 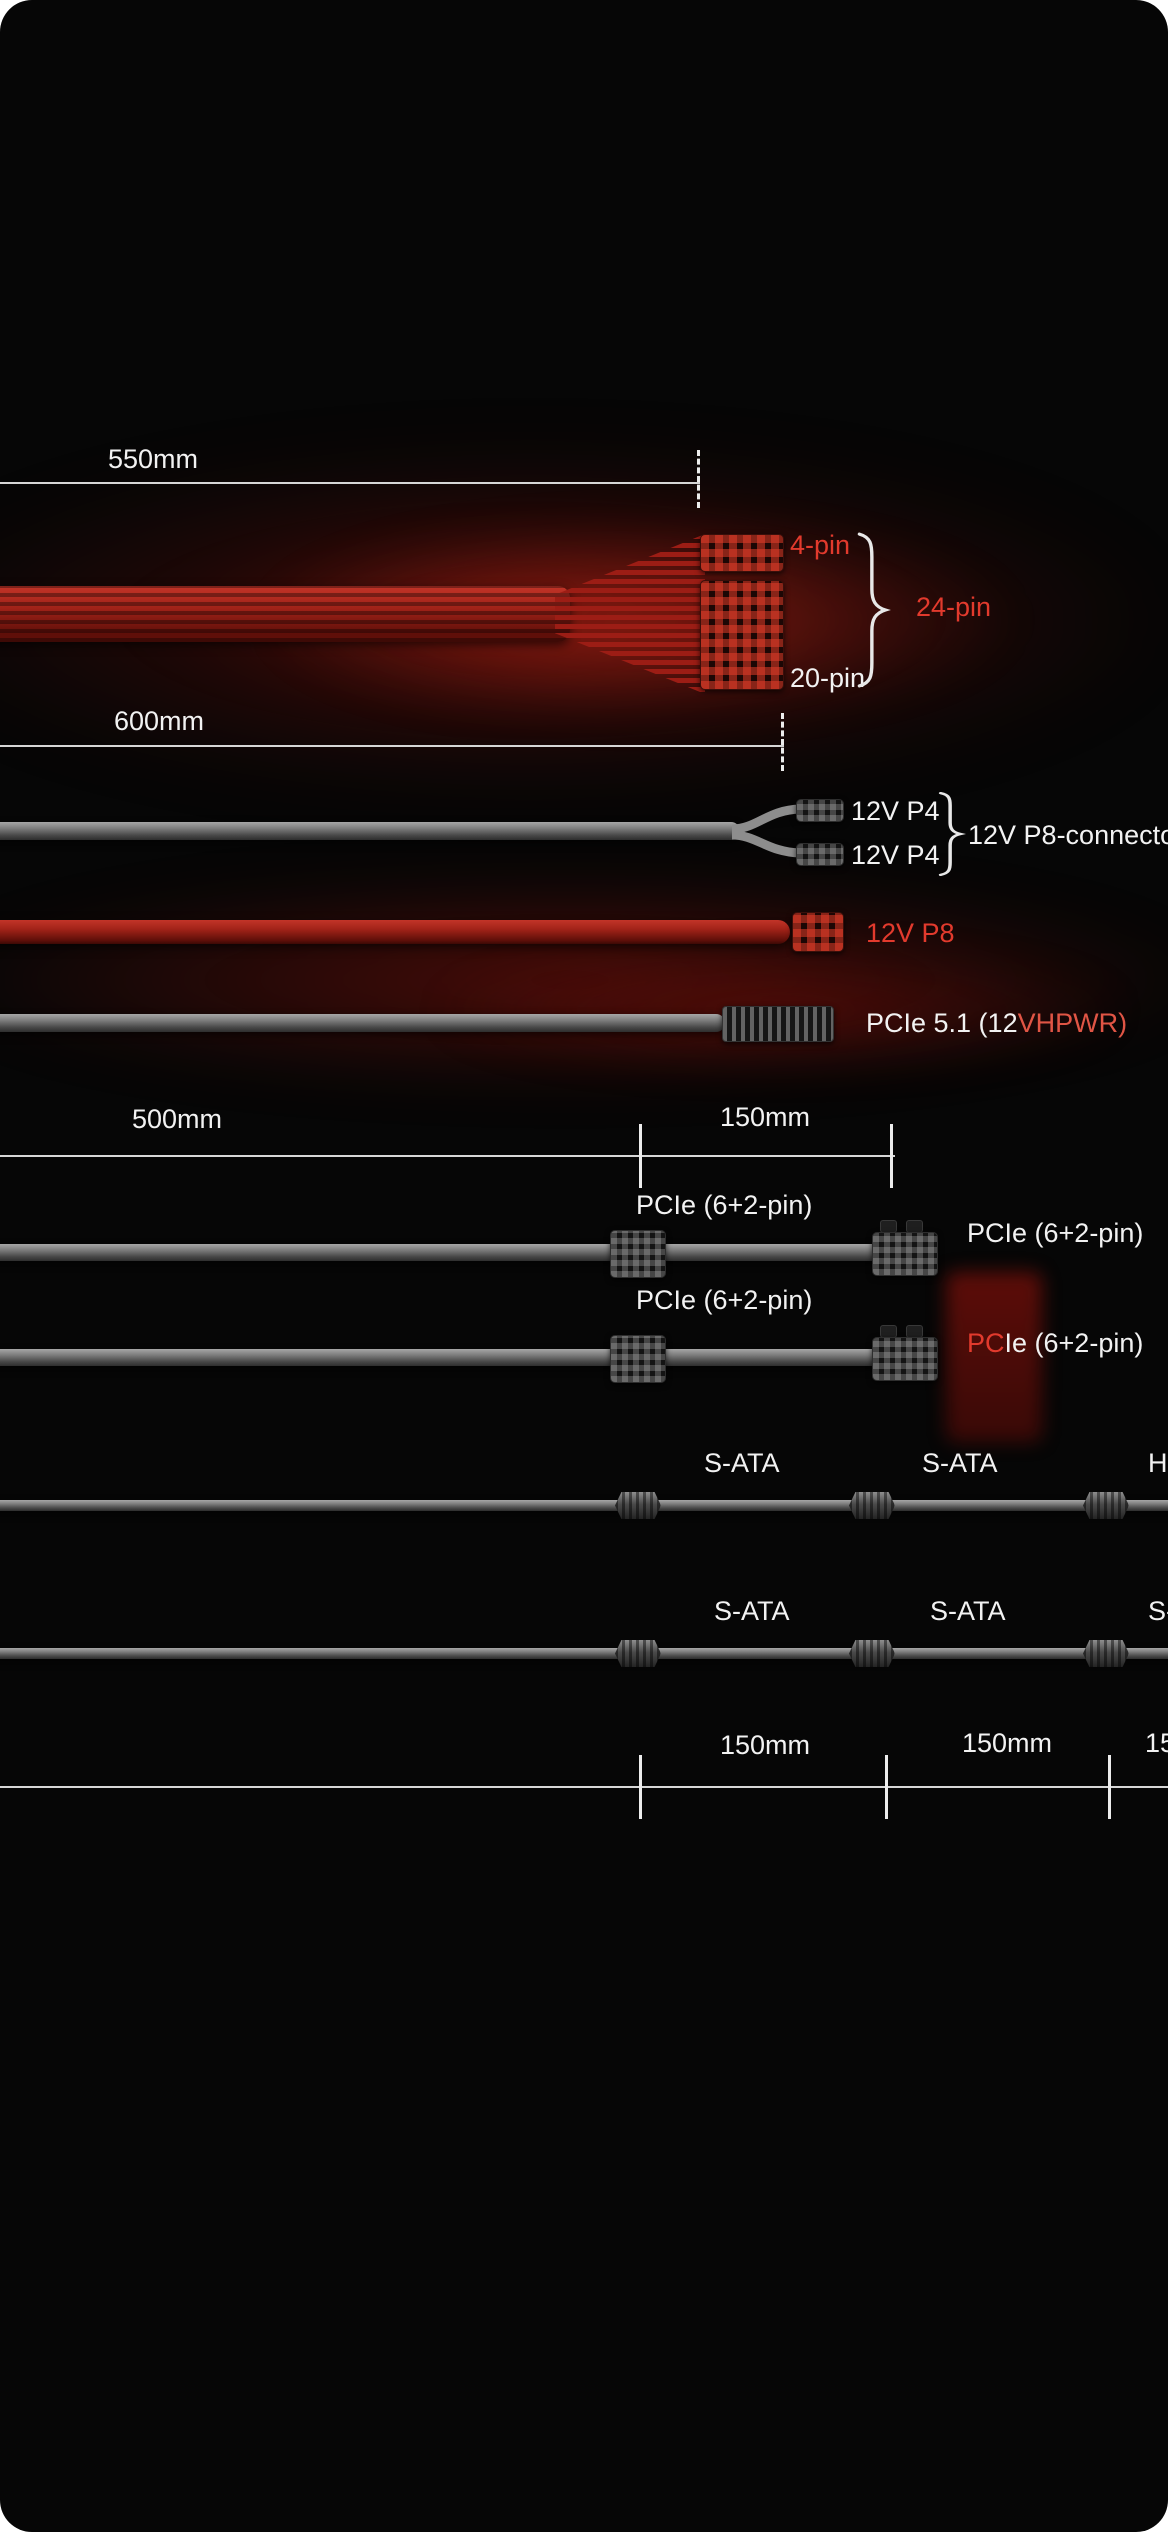 I want to click on measure-550-line, so click(x=350, y=483).